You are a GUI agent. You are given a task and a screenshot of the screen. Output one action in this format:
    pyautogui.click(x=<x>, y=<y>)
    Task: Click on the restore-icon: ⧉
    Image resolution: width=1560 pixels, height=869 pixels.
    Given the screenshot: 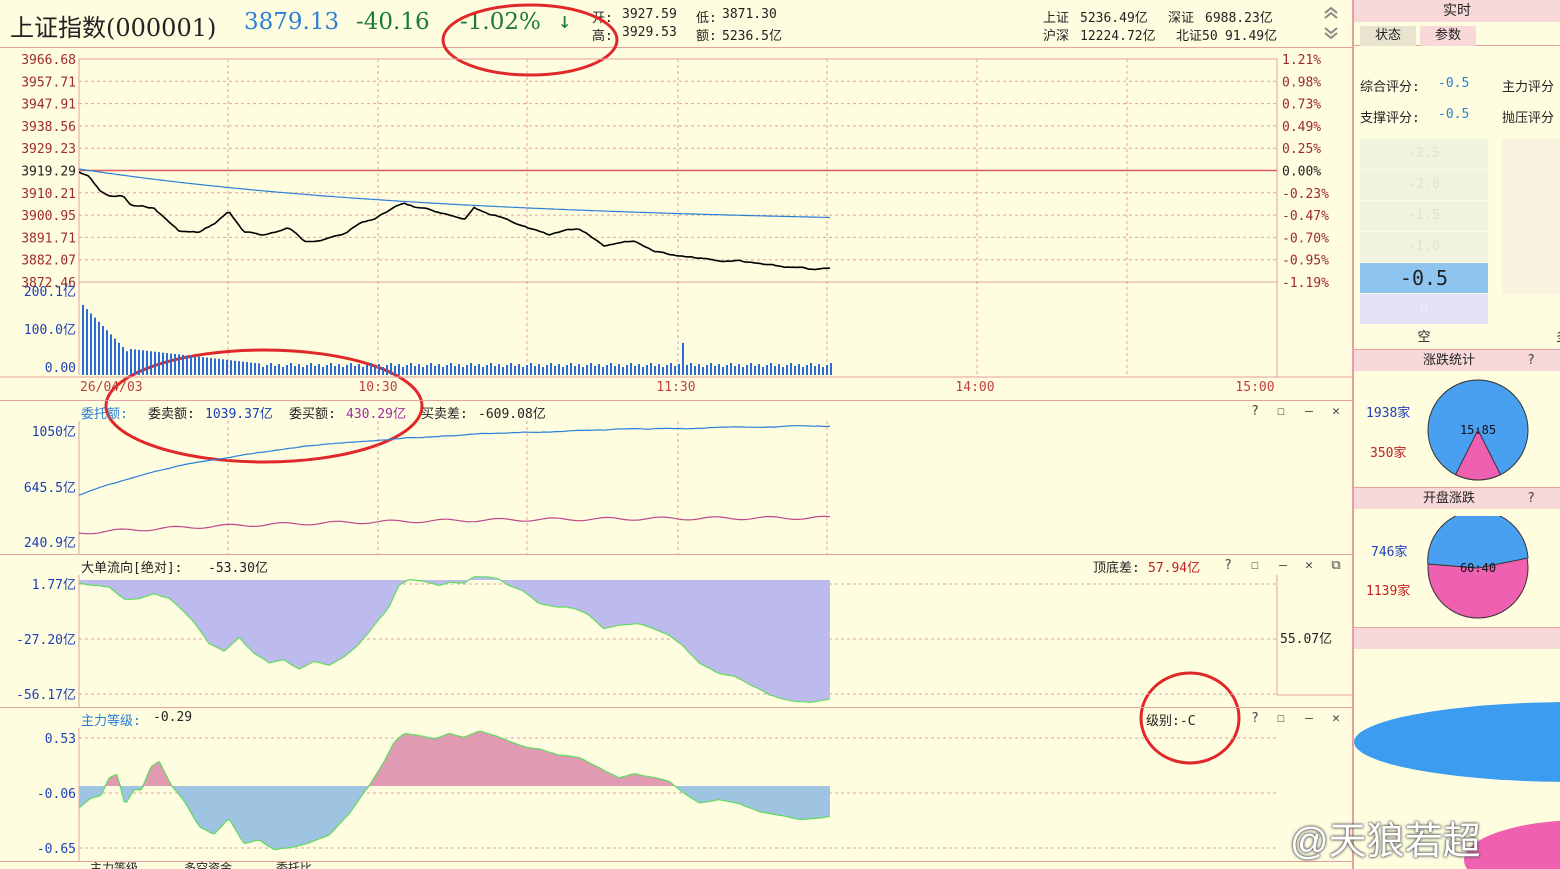 What is the action you would take?
    pyautogui.click(x=1336, y=565)
    